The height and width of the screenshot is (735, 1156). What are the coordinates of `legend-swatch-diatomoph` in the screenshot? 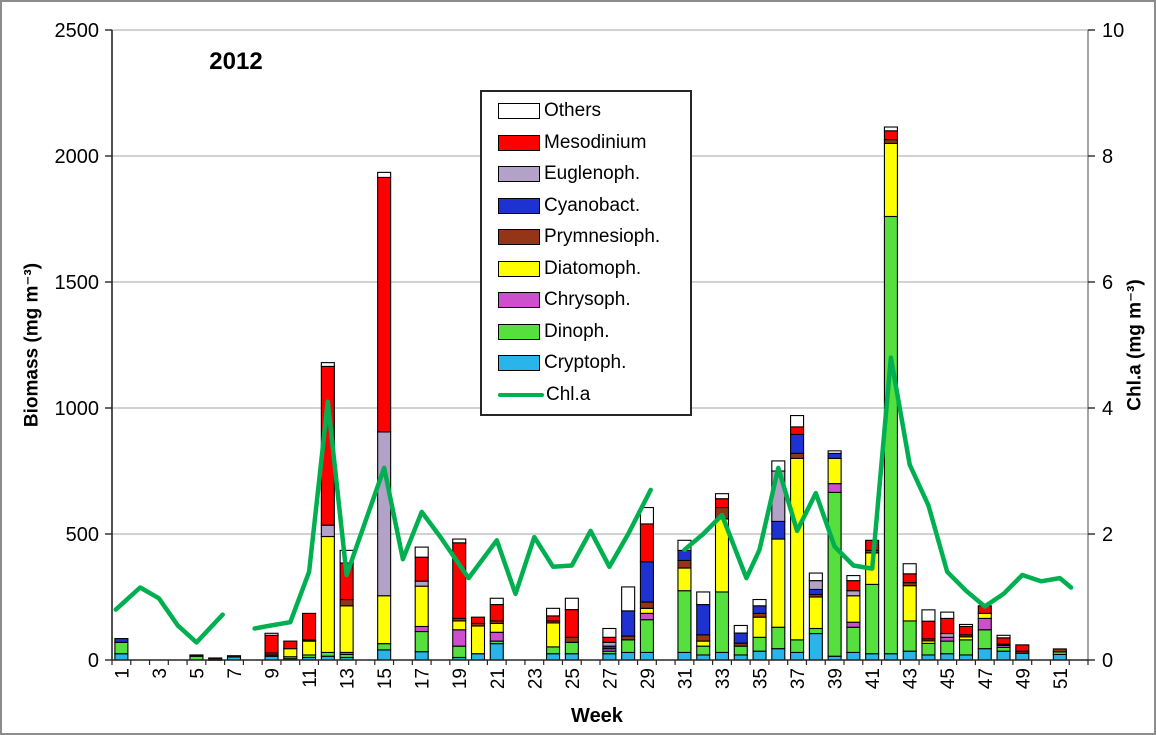 It's located at (519, 268).